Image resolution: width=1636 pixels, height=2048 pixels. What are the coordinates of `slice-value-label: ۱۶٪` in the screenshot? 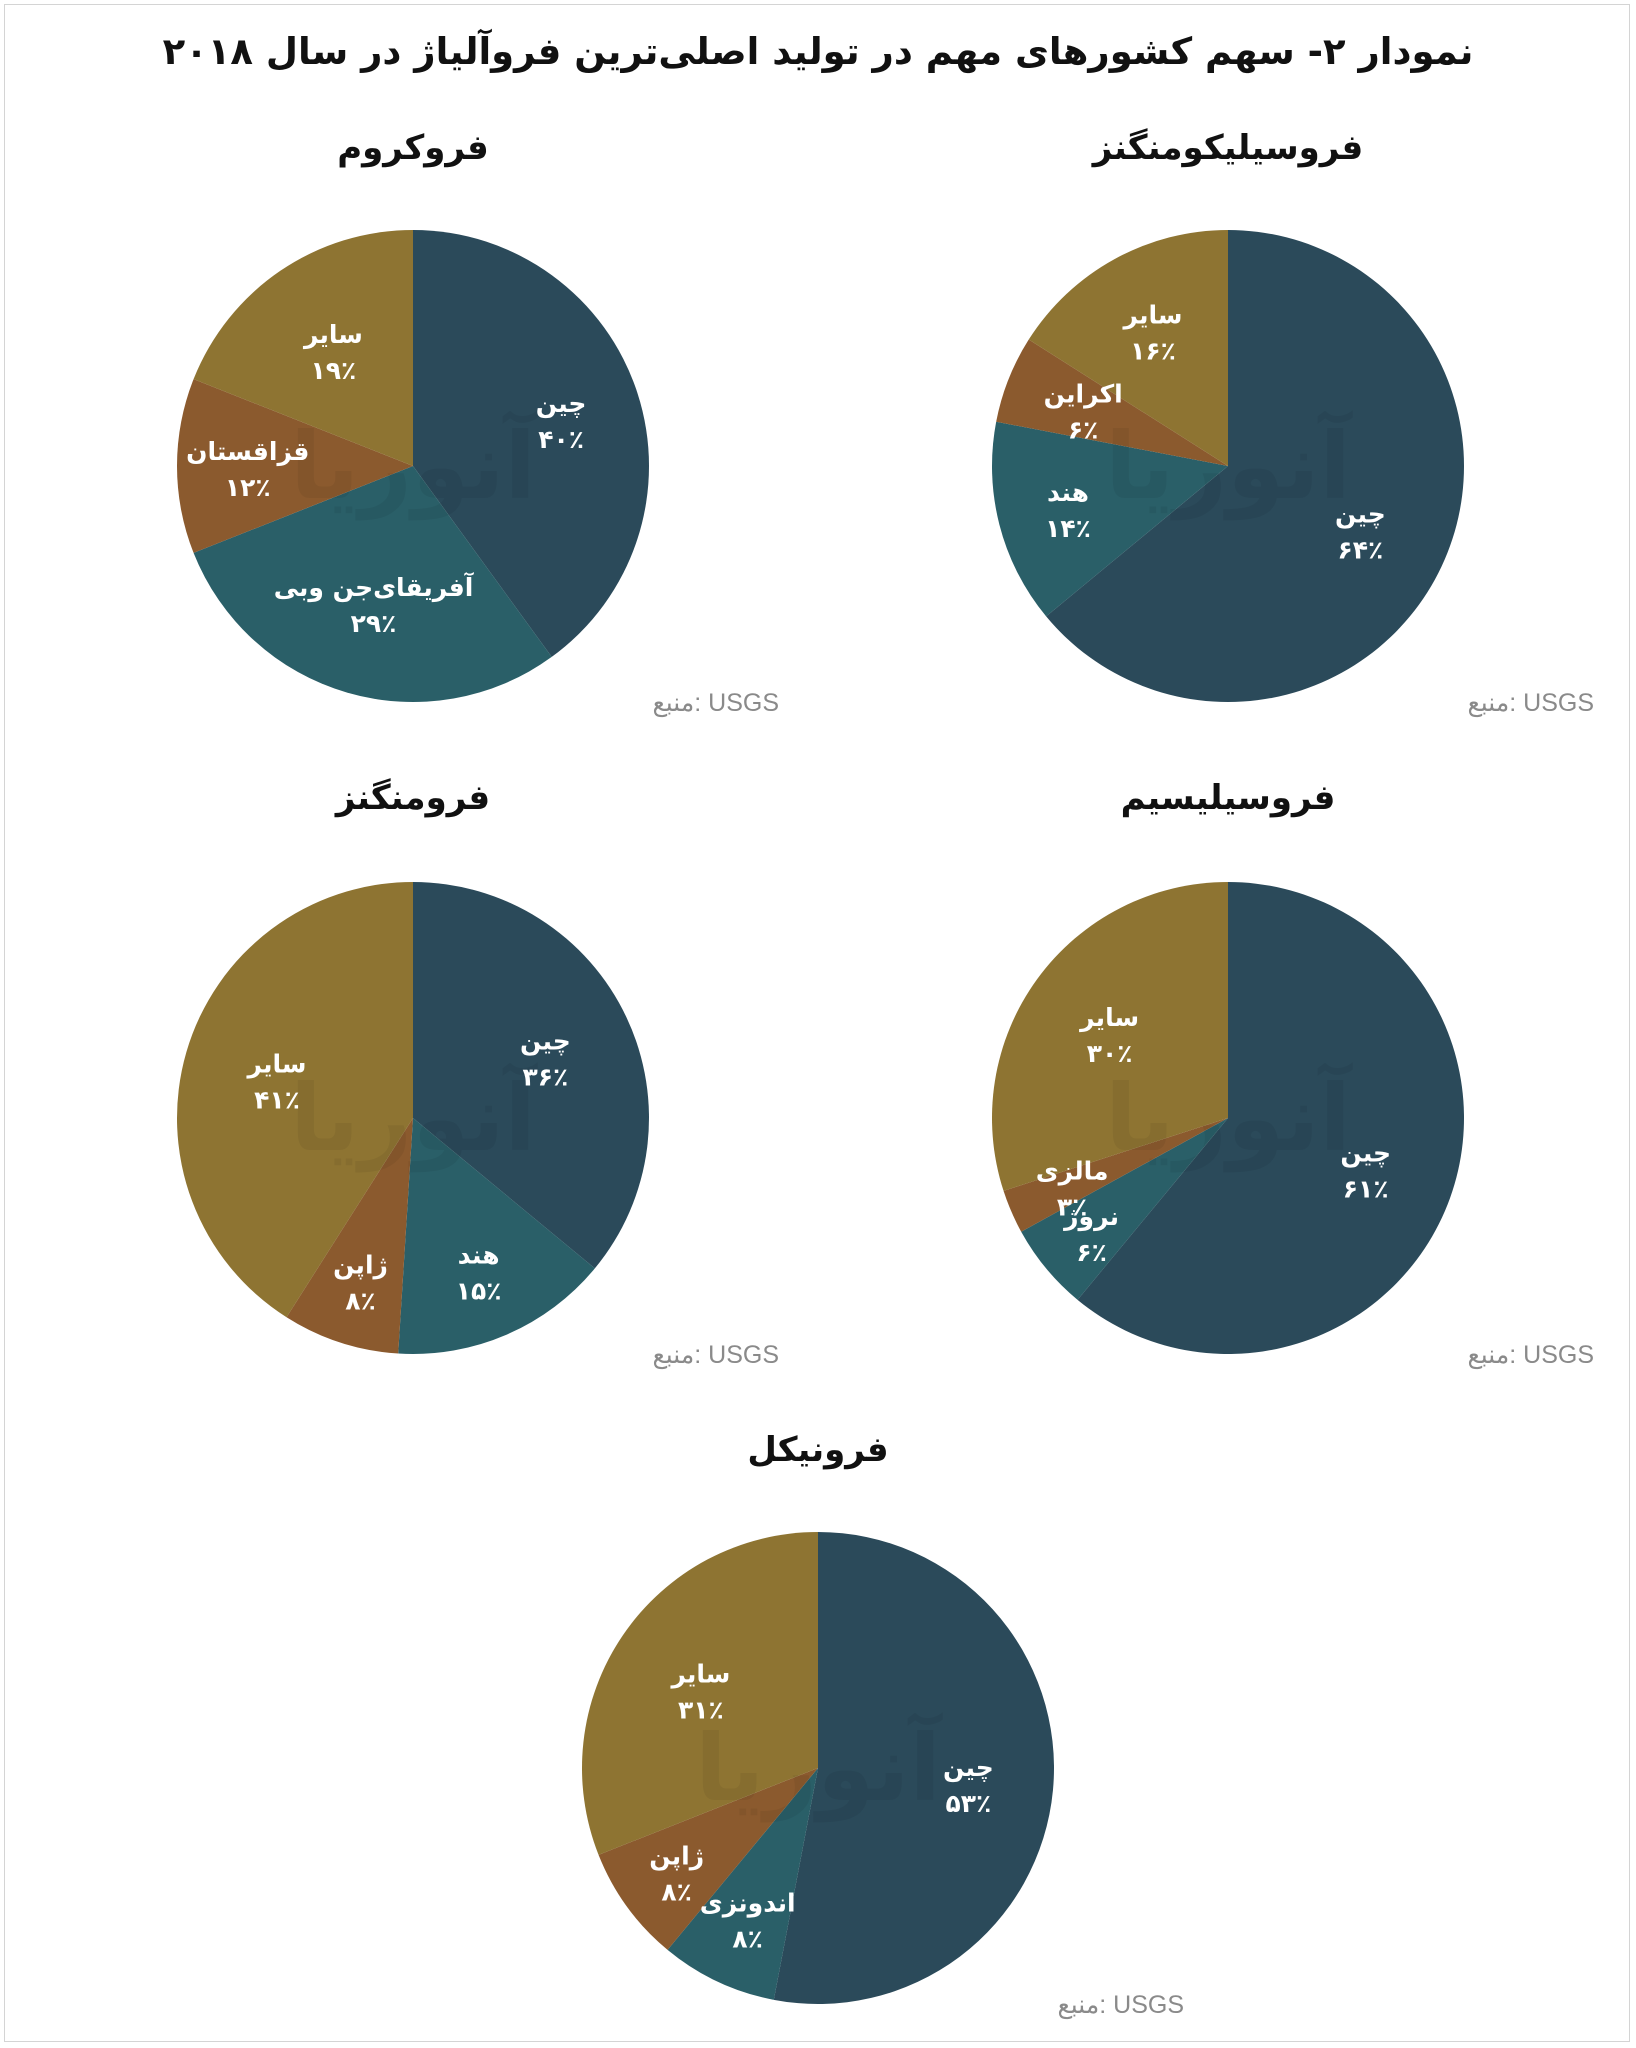 It's located at (1153, 351).